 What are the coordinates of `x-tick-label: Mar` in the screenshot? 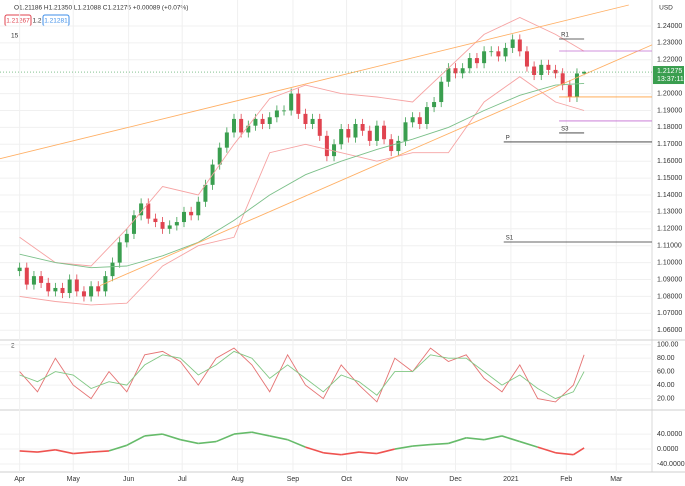 It's located at (616, 479).